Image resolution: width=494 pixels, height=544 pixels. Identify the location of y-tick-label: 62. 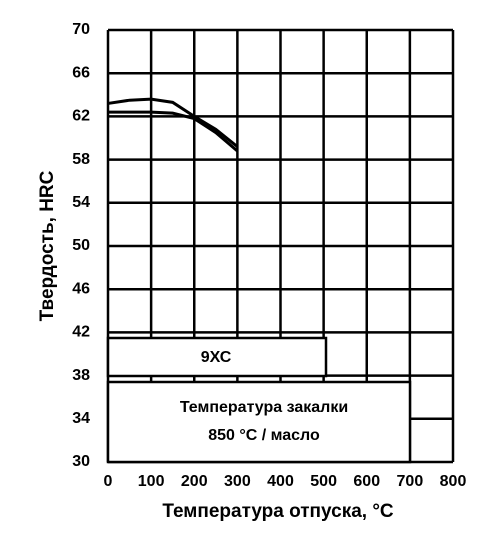
(81, 116).